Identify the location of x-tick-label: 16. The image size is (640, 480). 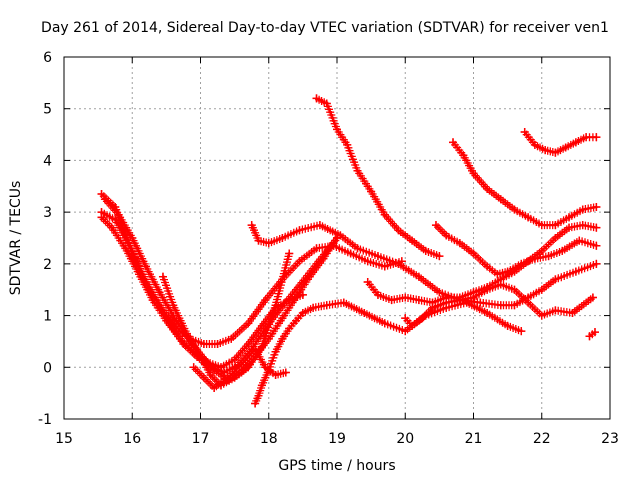
(132, 439).